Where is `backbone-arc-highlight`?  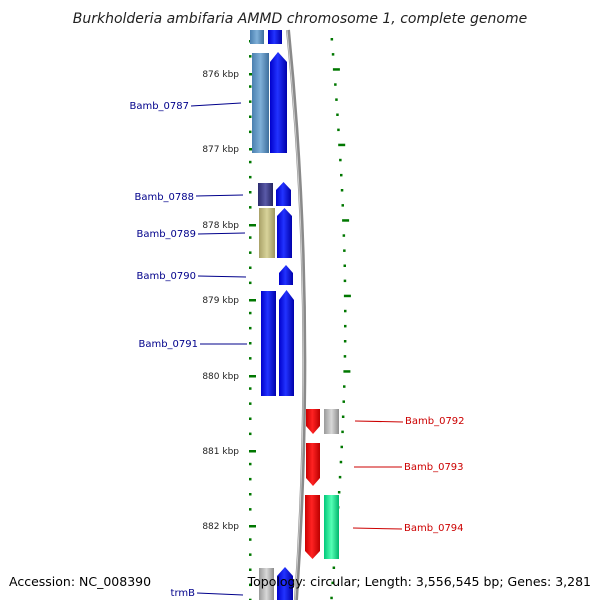 backbone-arc-highlight is located at coordinates (295, 314).